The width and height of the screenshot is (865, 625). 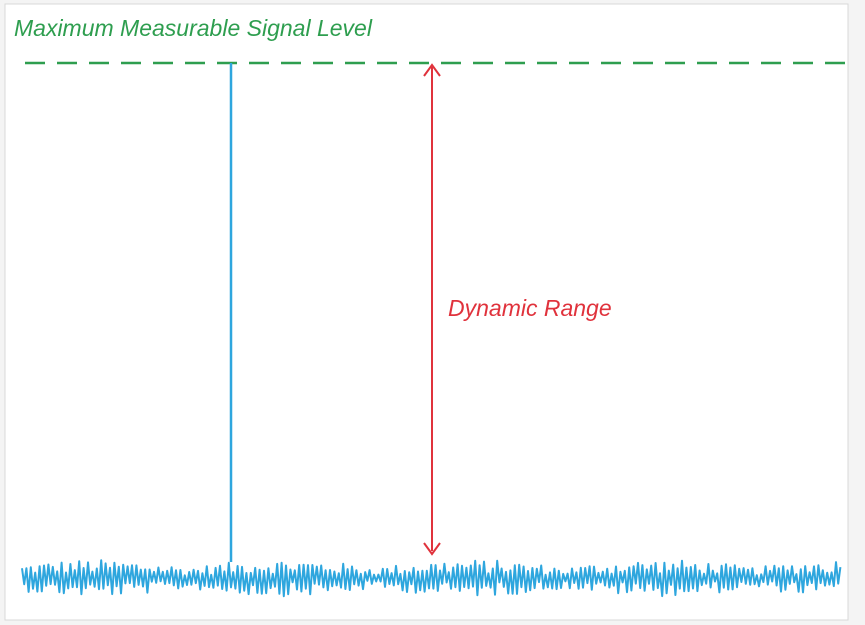 What do you see at coordinates (432, 70) in the screenshot?
I see `range-arrow-head-top` at bounding box center [432, 70].